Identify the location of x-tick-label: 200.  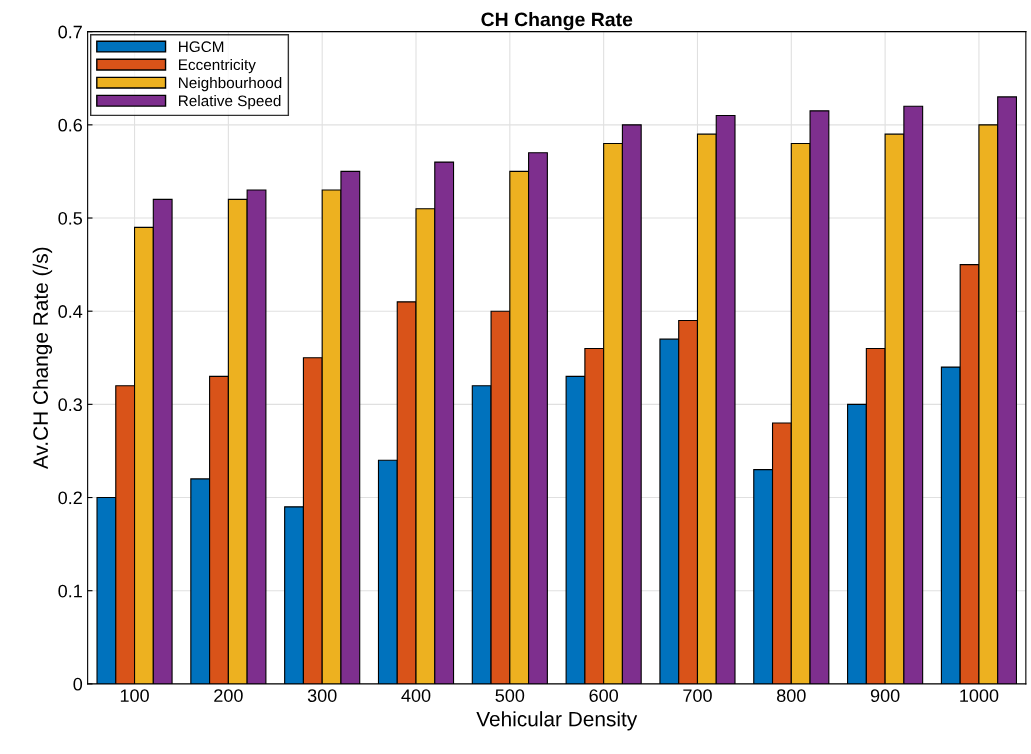
(228, 695).